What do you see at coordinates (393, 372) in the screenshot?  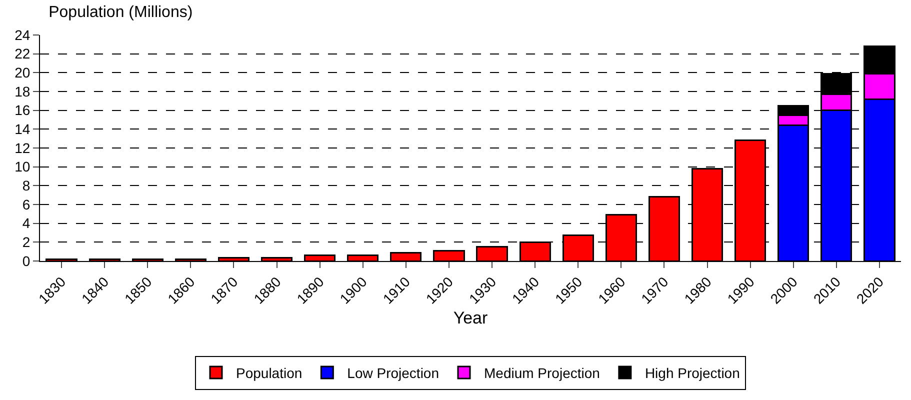 I see `legend-label: Low Projection` at bounding box center [393, 372].